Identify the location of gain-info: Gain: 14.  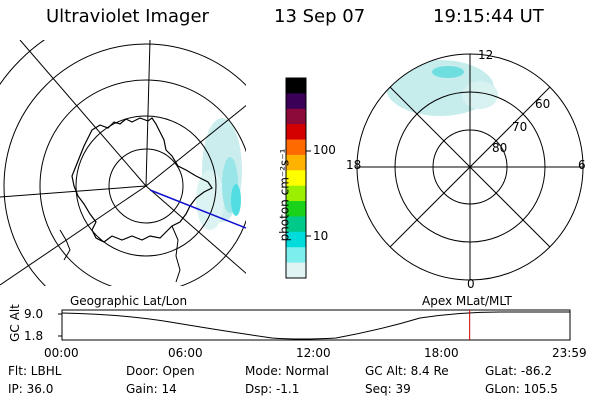
(151, 389).